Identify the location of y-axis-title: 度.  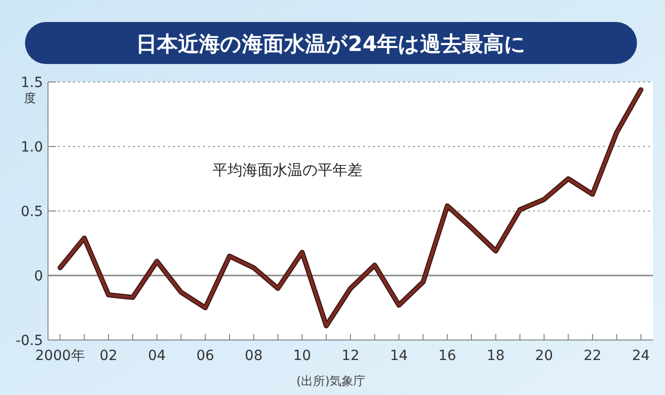
(30, 98).